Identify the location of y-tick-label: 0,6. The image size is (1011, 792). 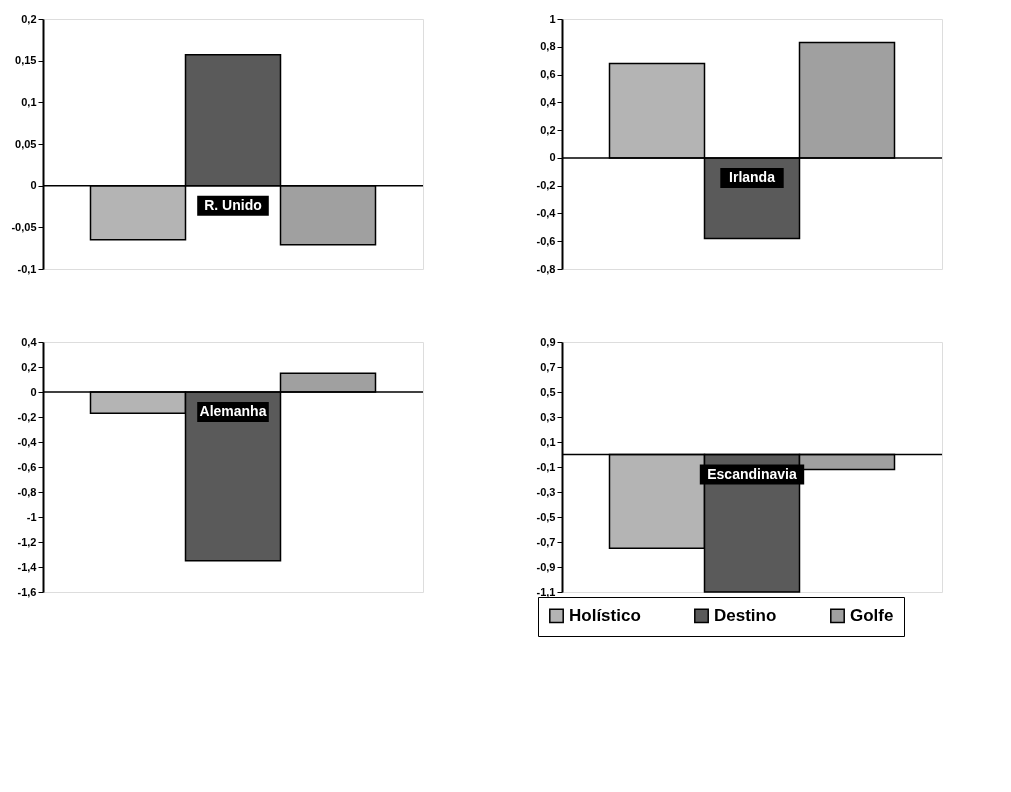
(548, 74).